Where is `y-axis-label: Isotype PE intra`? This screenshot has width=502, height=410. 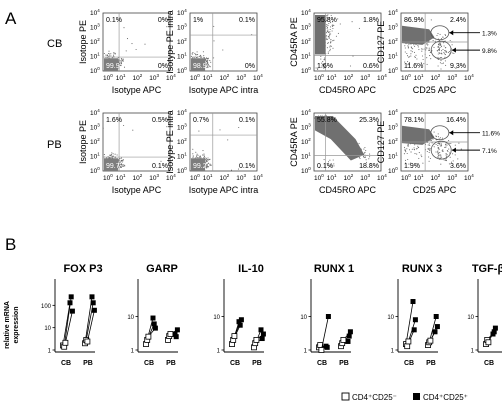
y-axis-label: Isotype PE intra is located at coordinates (170, 42).